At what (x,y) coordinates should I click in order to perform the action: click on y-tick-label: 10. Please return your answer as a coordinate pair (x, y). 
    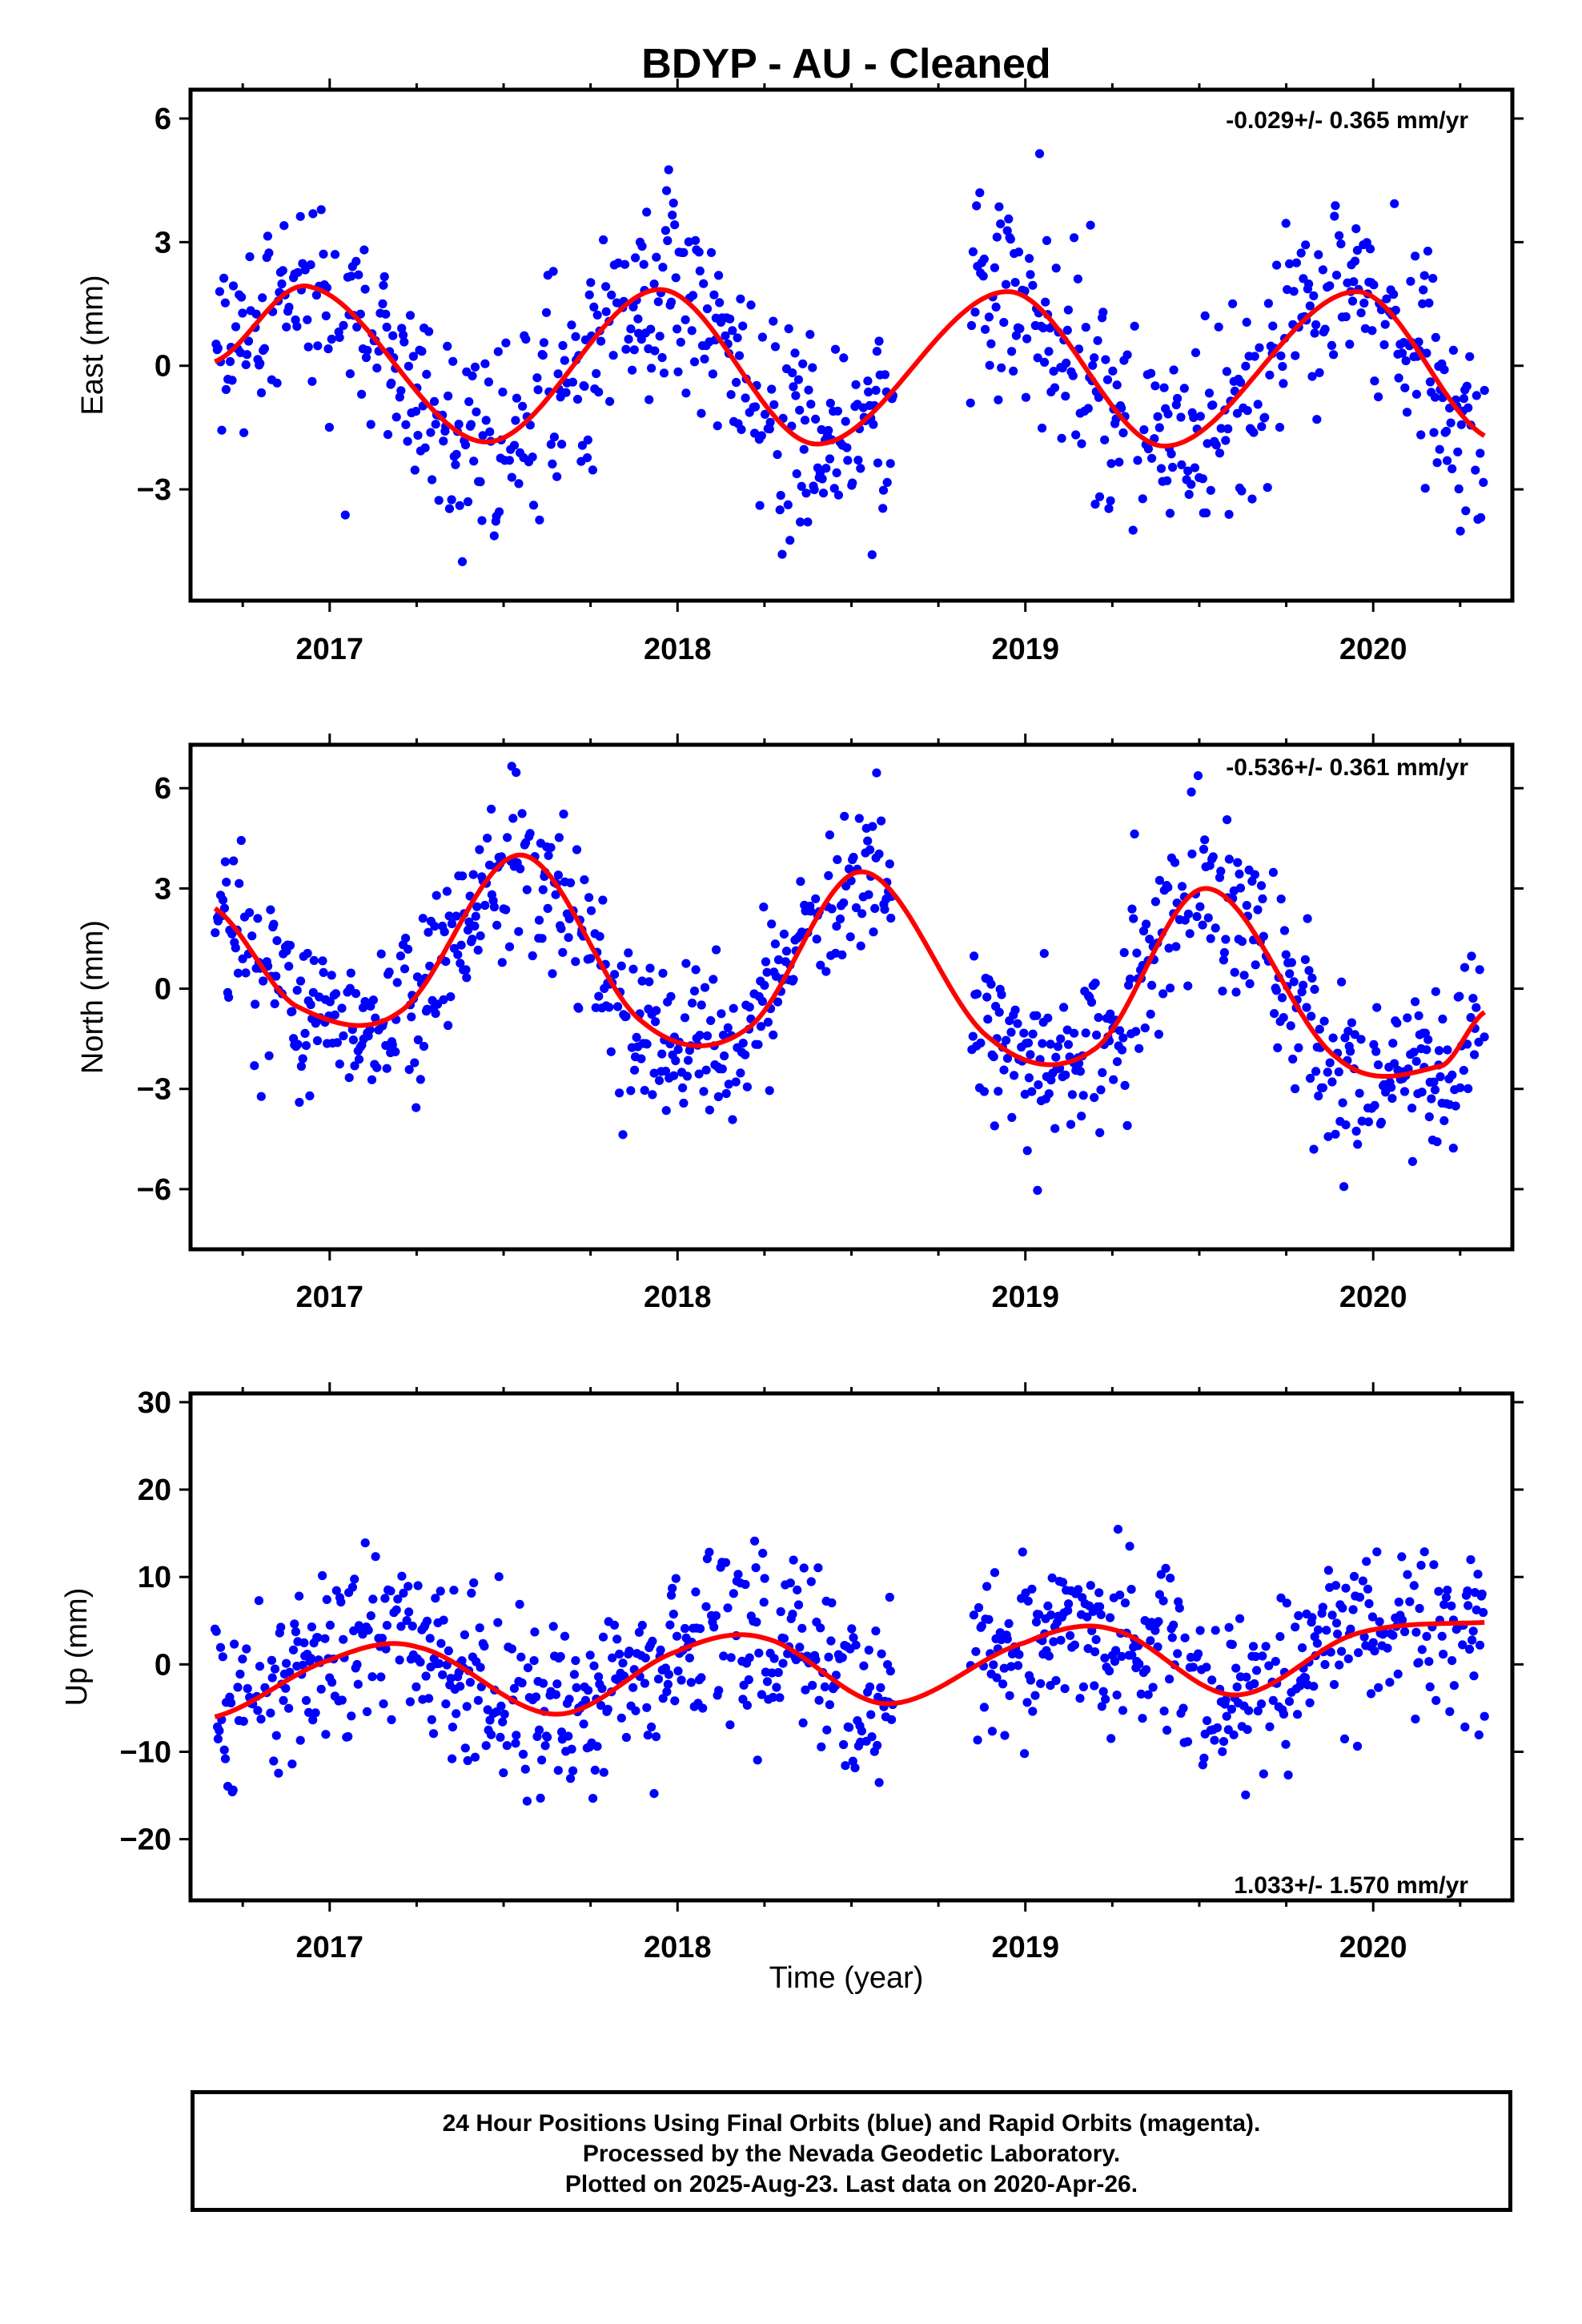
    Looking at the image, I should click on (154, 1578).